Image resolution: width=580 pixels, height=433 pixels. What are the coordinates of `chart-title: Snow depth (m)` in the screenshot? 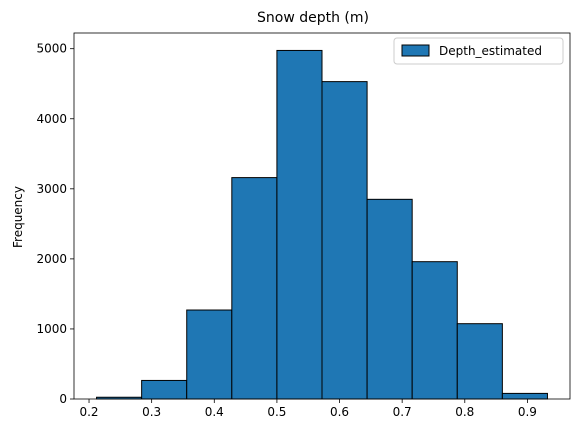 It's located at (313, 18).